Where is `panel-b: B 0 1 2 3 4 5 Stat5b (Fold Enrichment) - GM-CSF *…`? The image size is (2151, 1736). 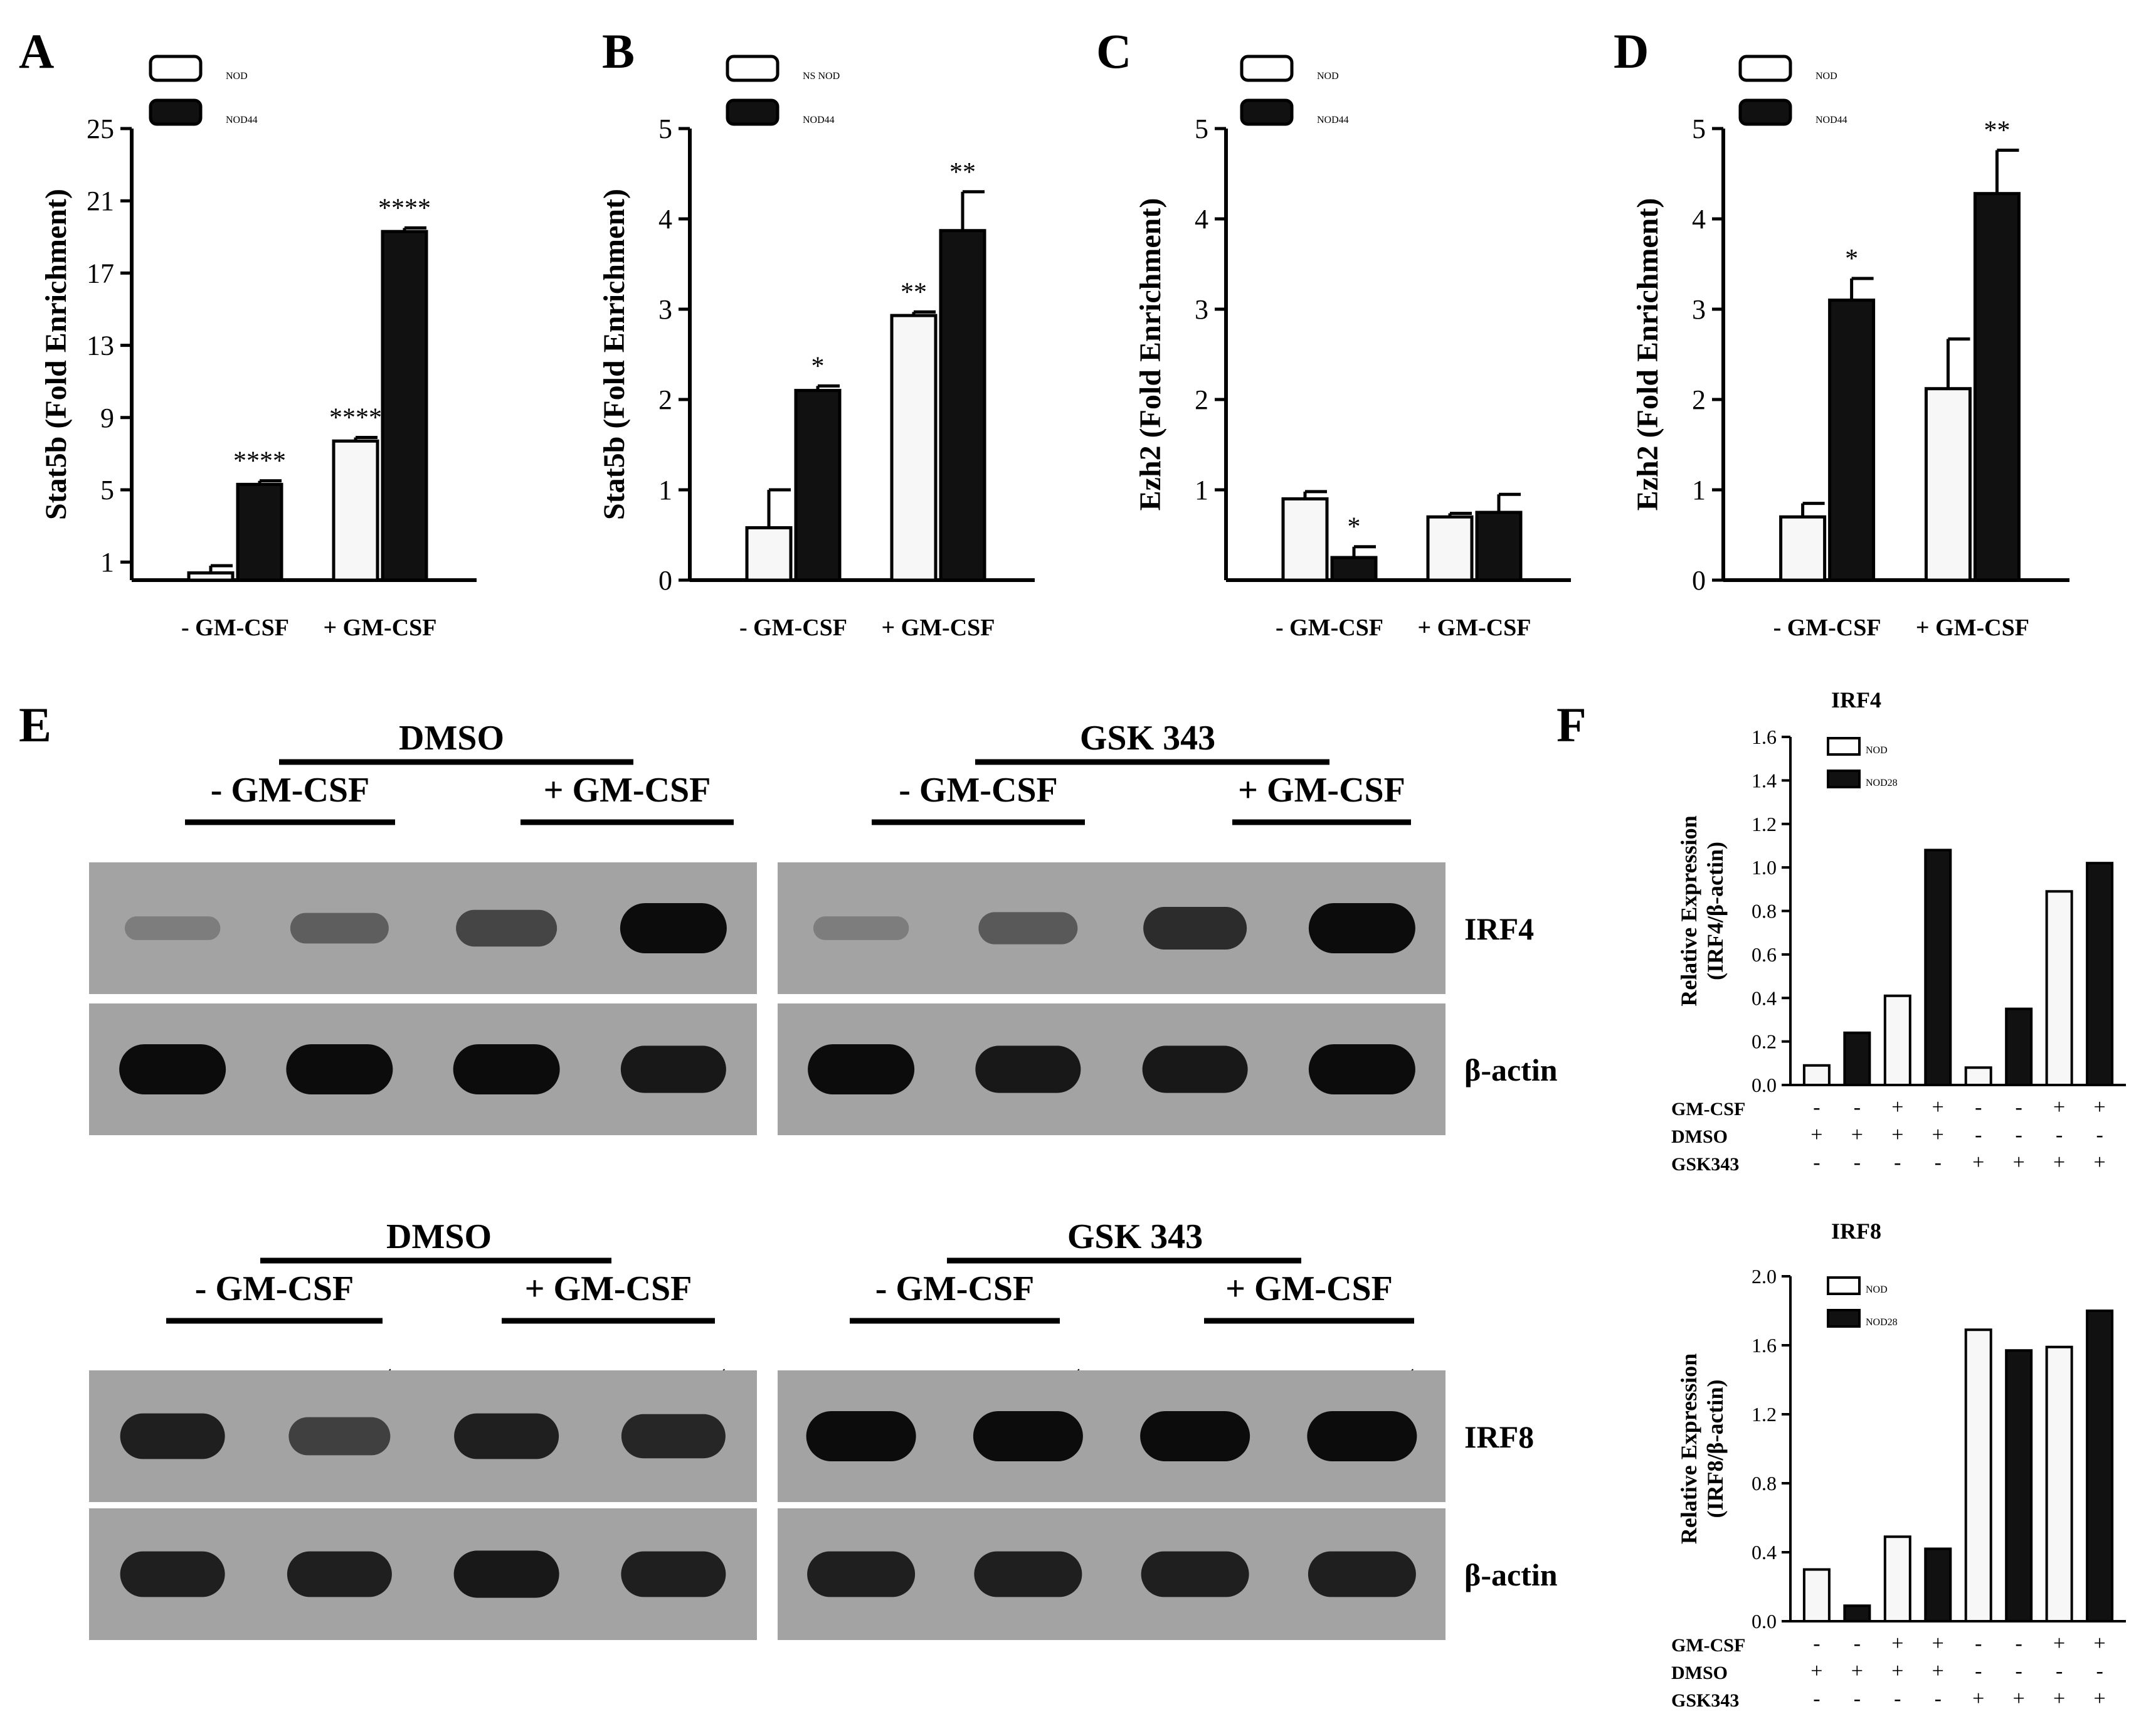 panel-b: B 0 1 2 3 4 5 Stat5b (Fold Enrichment) - GM-CSF *… is located at coordinates (816, 332).